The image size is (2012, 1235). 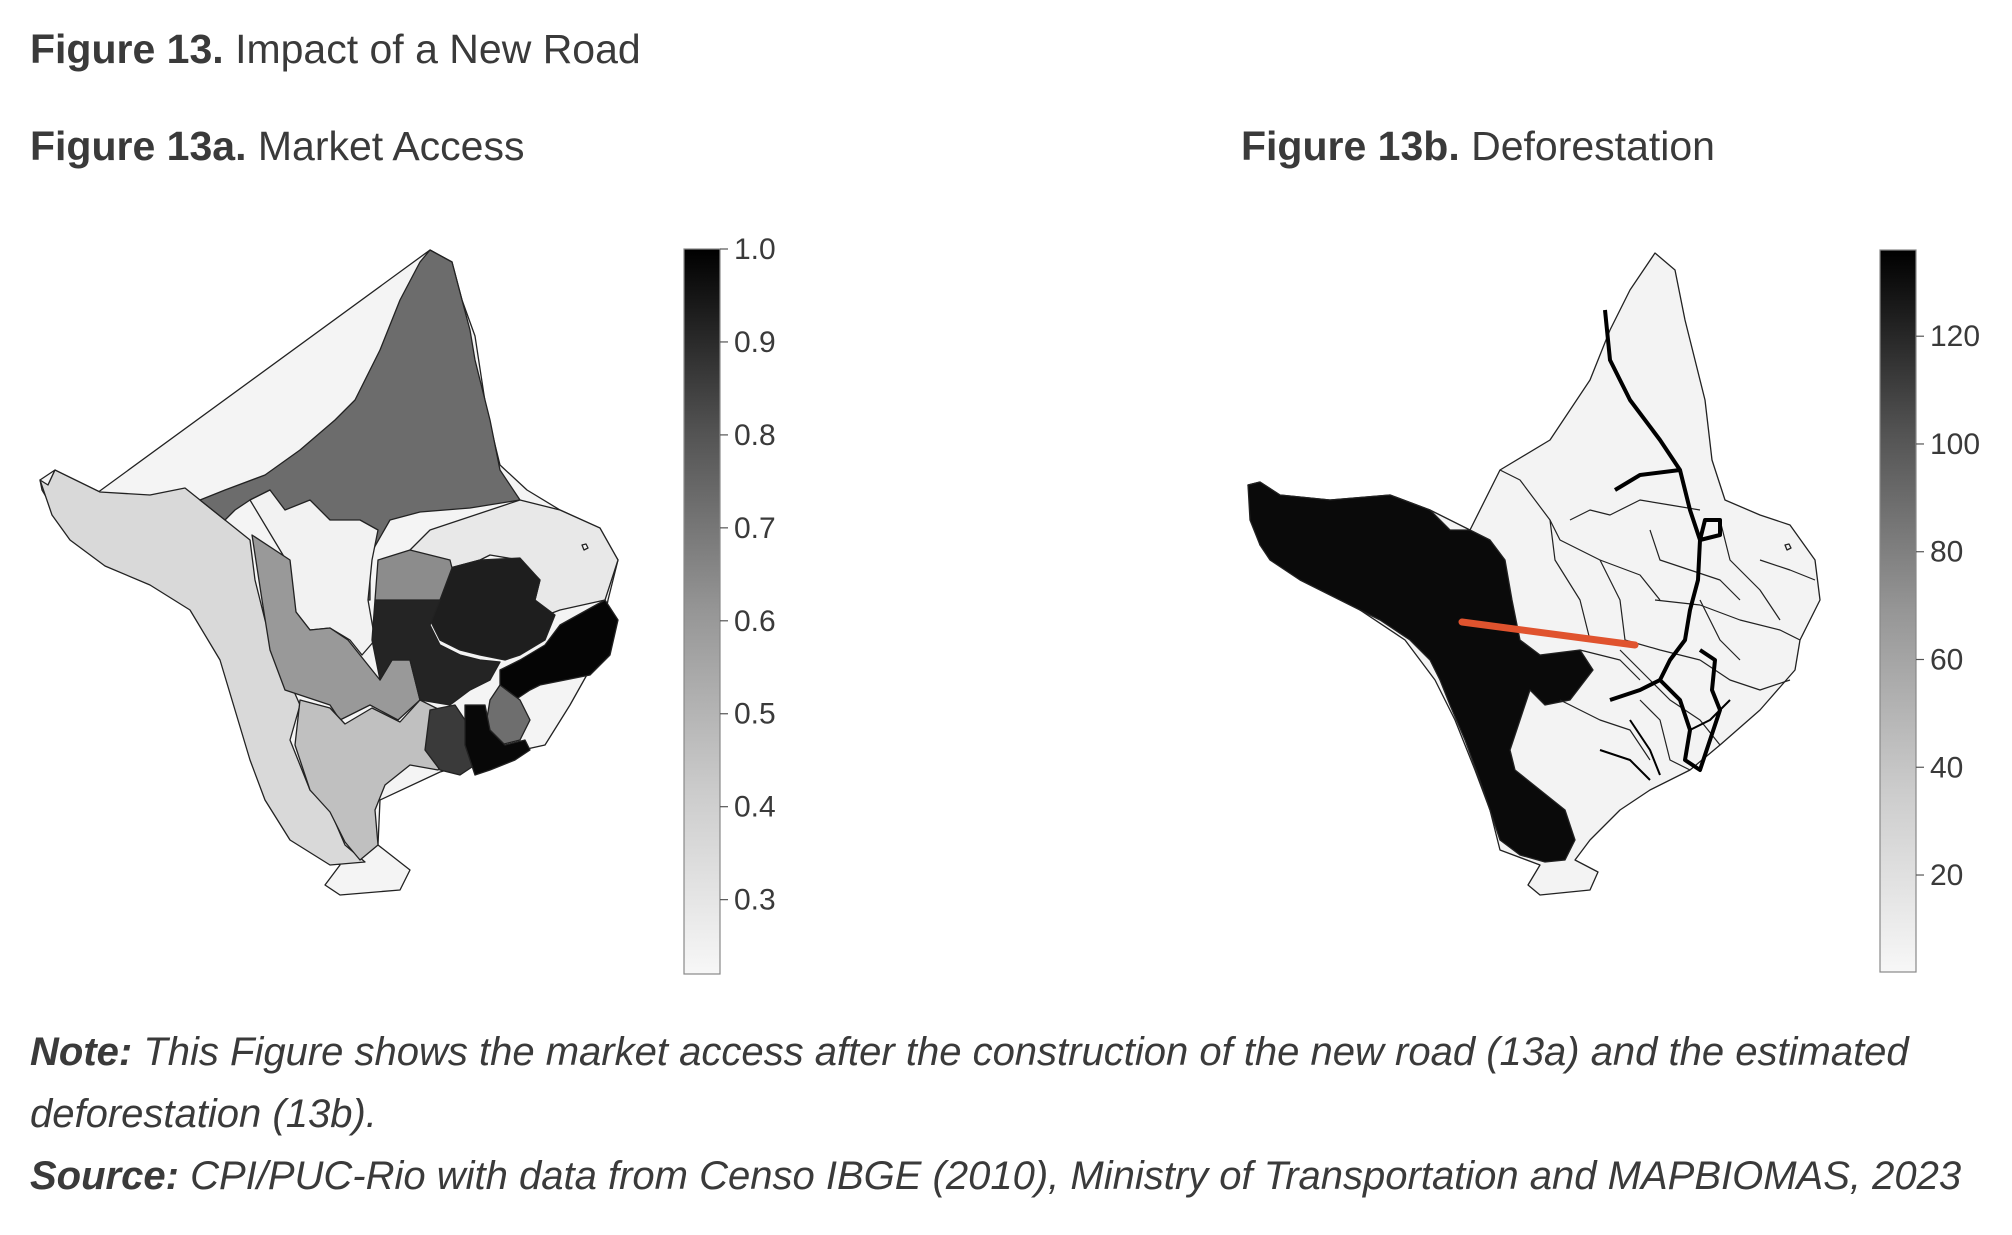 I want to click on colorbar-a-tick-label: 0.3, so click(x=755, y=900).